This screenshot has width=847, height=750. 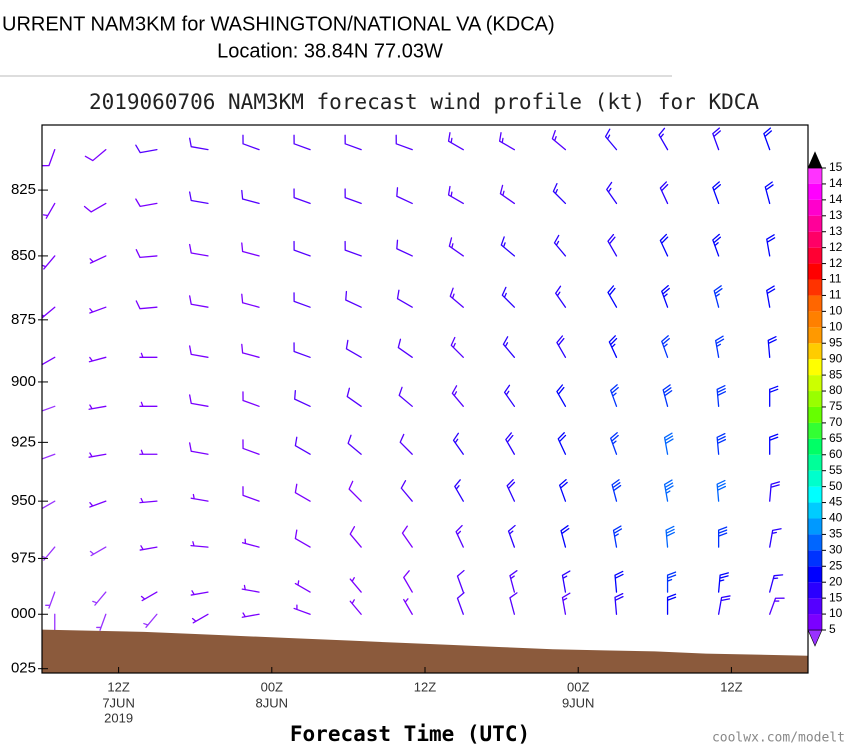 What do you see at coordinates (836, 581) in the screenshot?
I see `colorbar-label: 20` at bounding box center [836, 581].